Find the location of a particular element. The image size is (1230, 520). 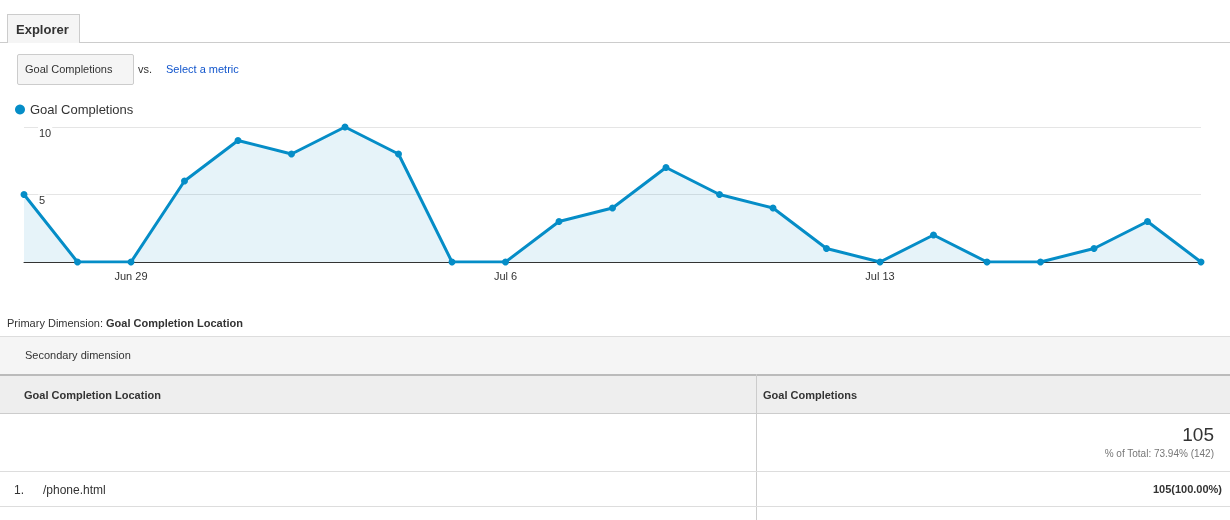

text: 1. is located at coordinates (19, 490).